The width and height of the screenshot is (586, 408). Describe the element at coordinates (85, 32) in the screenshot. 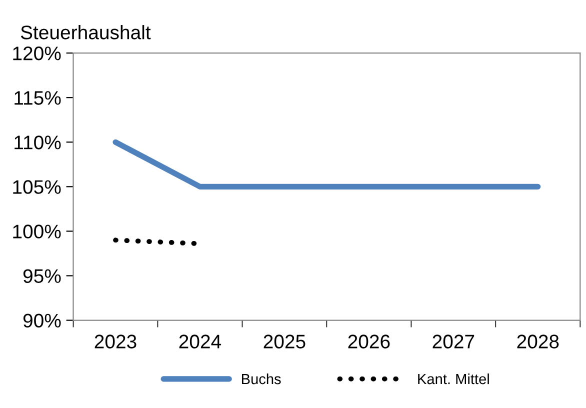

I see `chart-title: Steuerhaushalt` at that location.